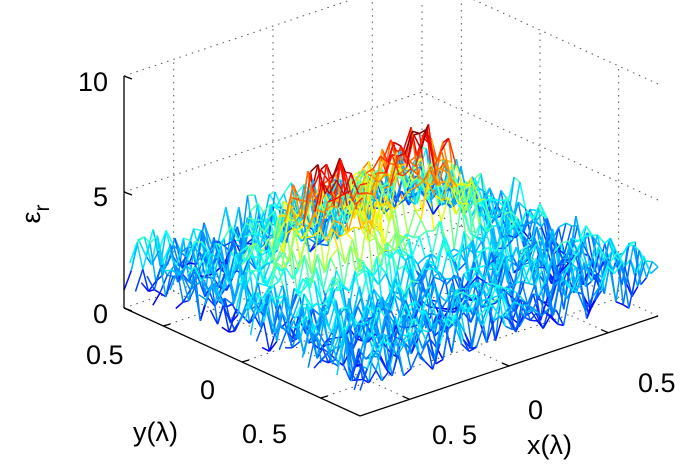  What do you see at coordinates (238, 38) in the screenshot?
I see `grid-line-z-back-left` at bounding box center [238, 38].